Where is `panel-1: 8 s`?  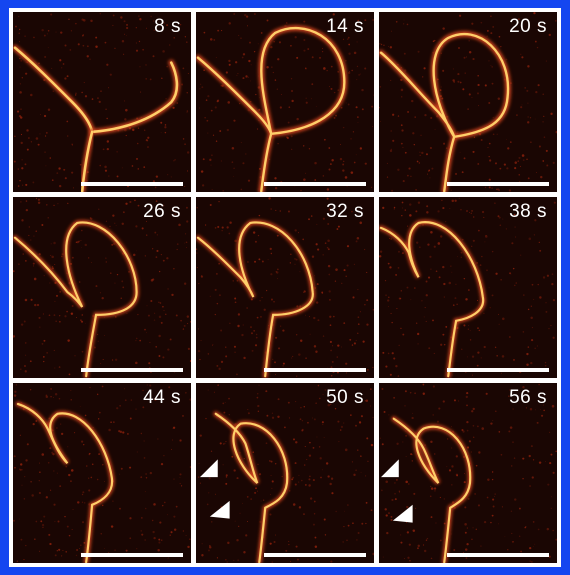 panel-1: 8 s is located at coordinates (102, 102).